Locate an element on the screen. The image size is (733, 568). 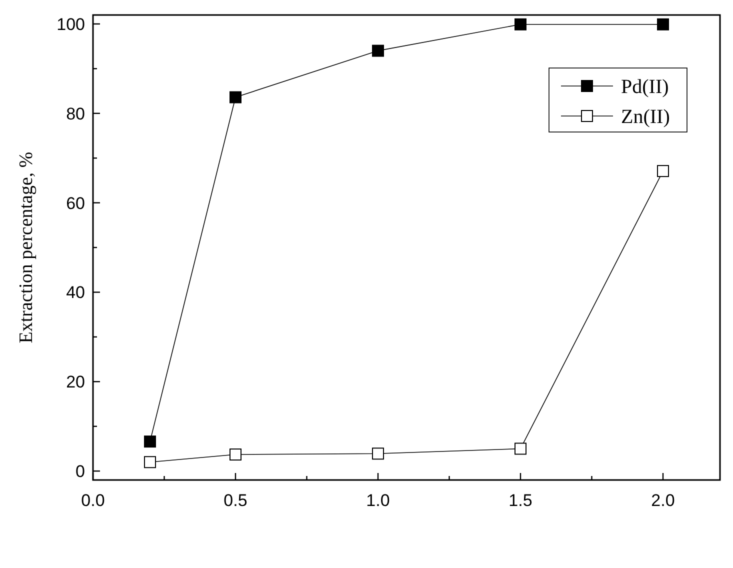
y-tick-label: 60 is located at coordinates (75, 203).